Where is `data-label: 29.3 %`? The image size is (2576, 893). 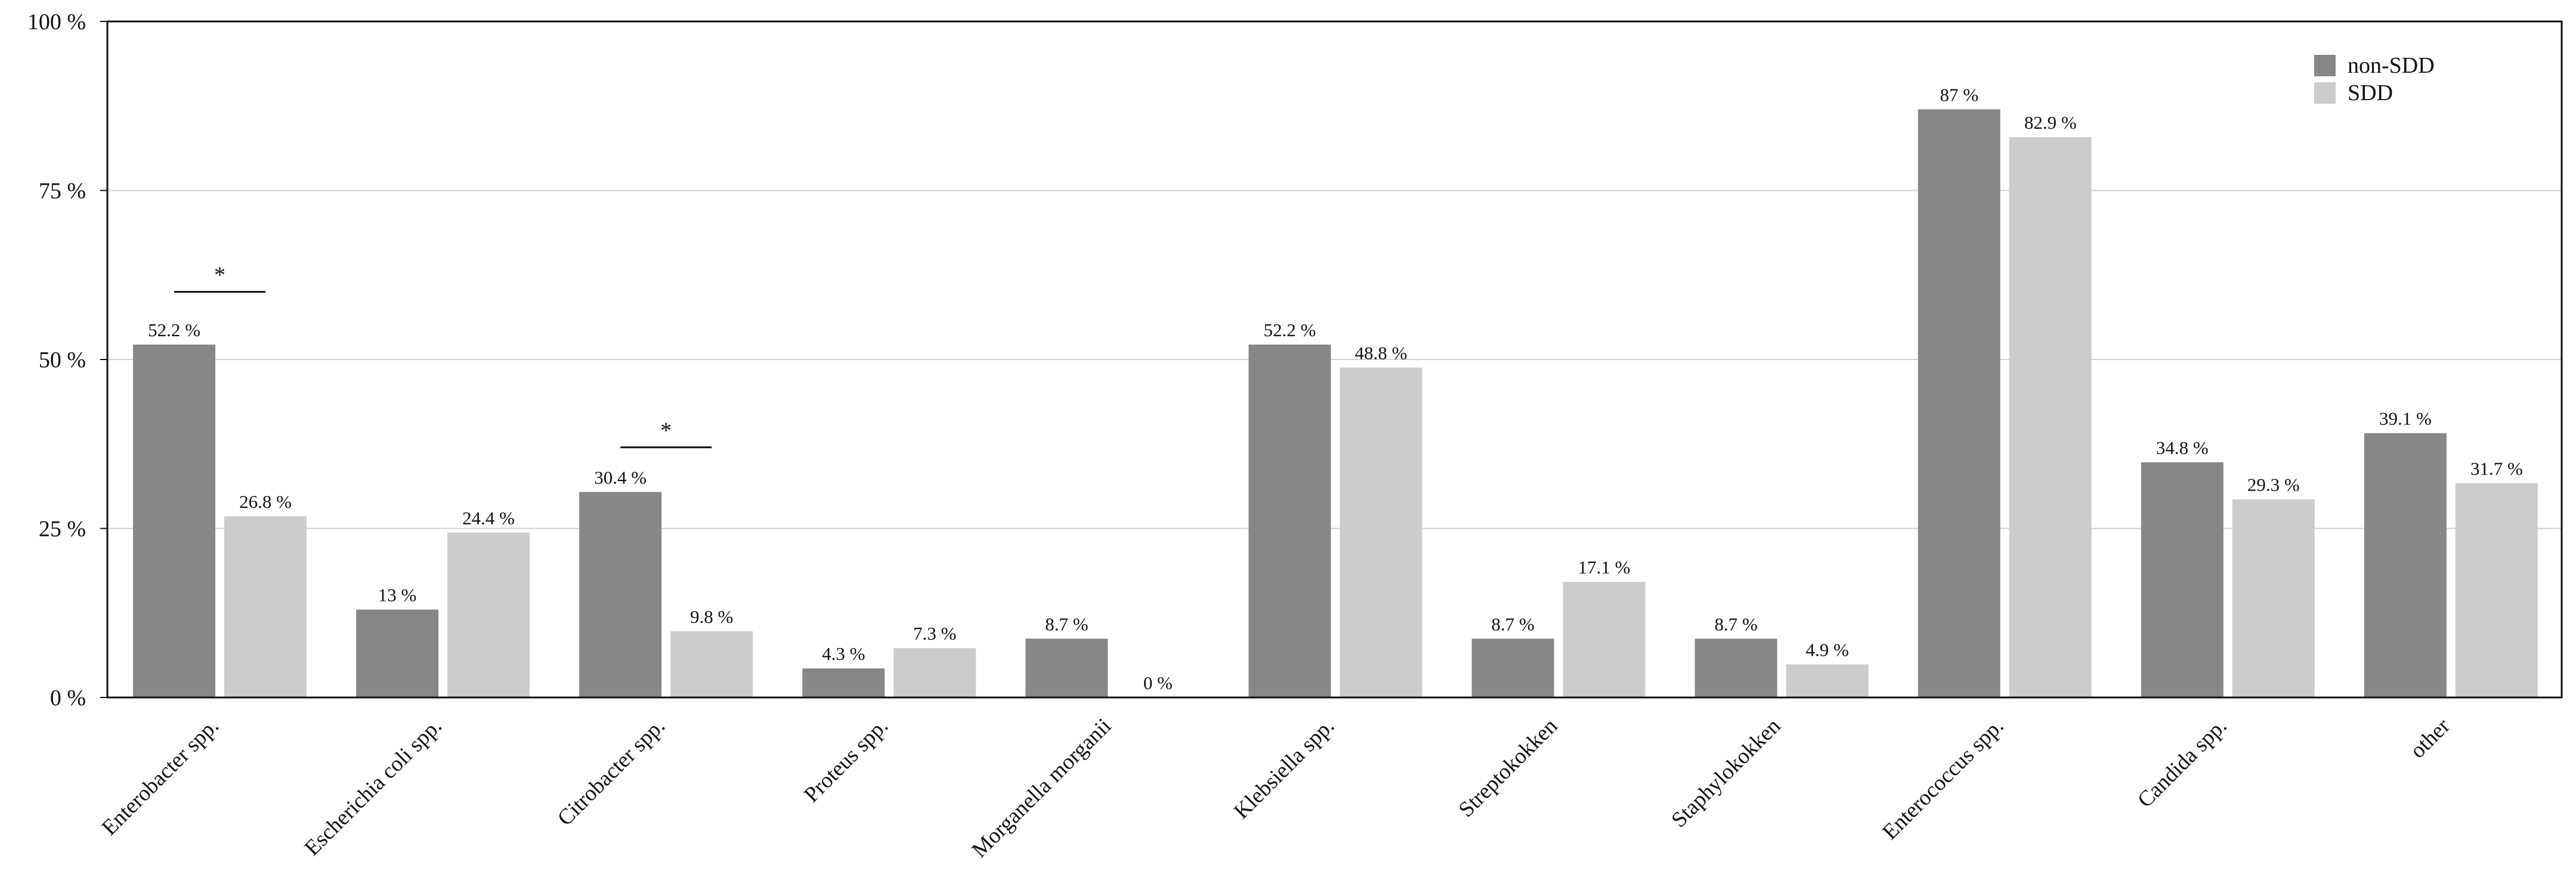
data-label: 29.3 % is located at coordinates (2273, 485).